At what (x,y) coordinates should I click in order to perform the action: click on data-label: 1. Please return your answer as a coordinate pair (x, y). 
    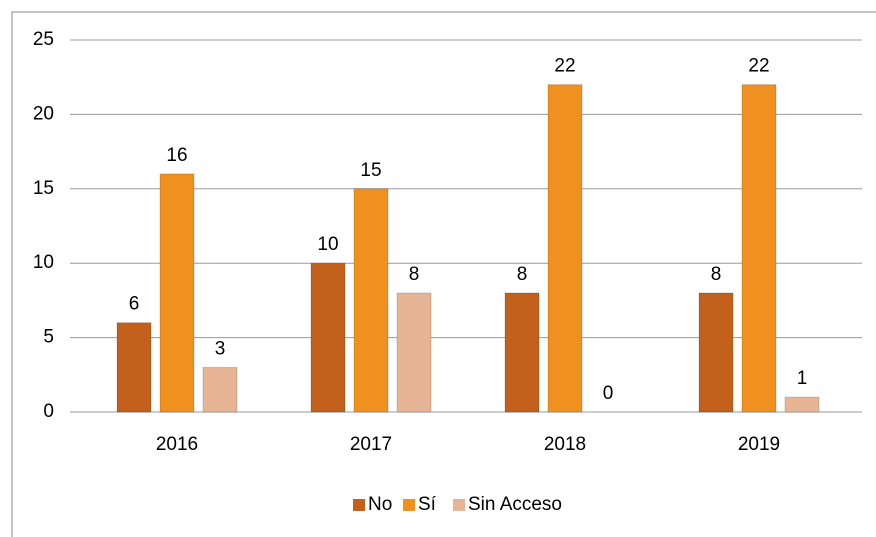
    Looking at the image, I should click on (802, 378).